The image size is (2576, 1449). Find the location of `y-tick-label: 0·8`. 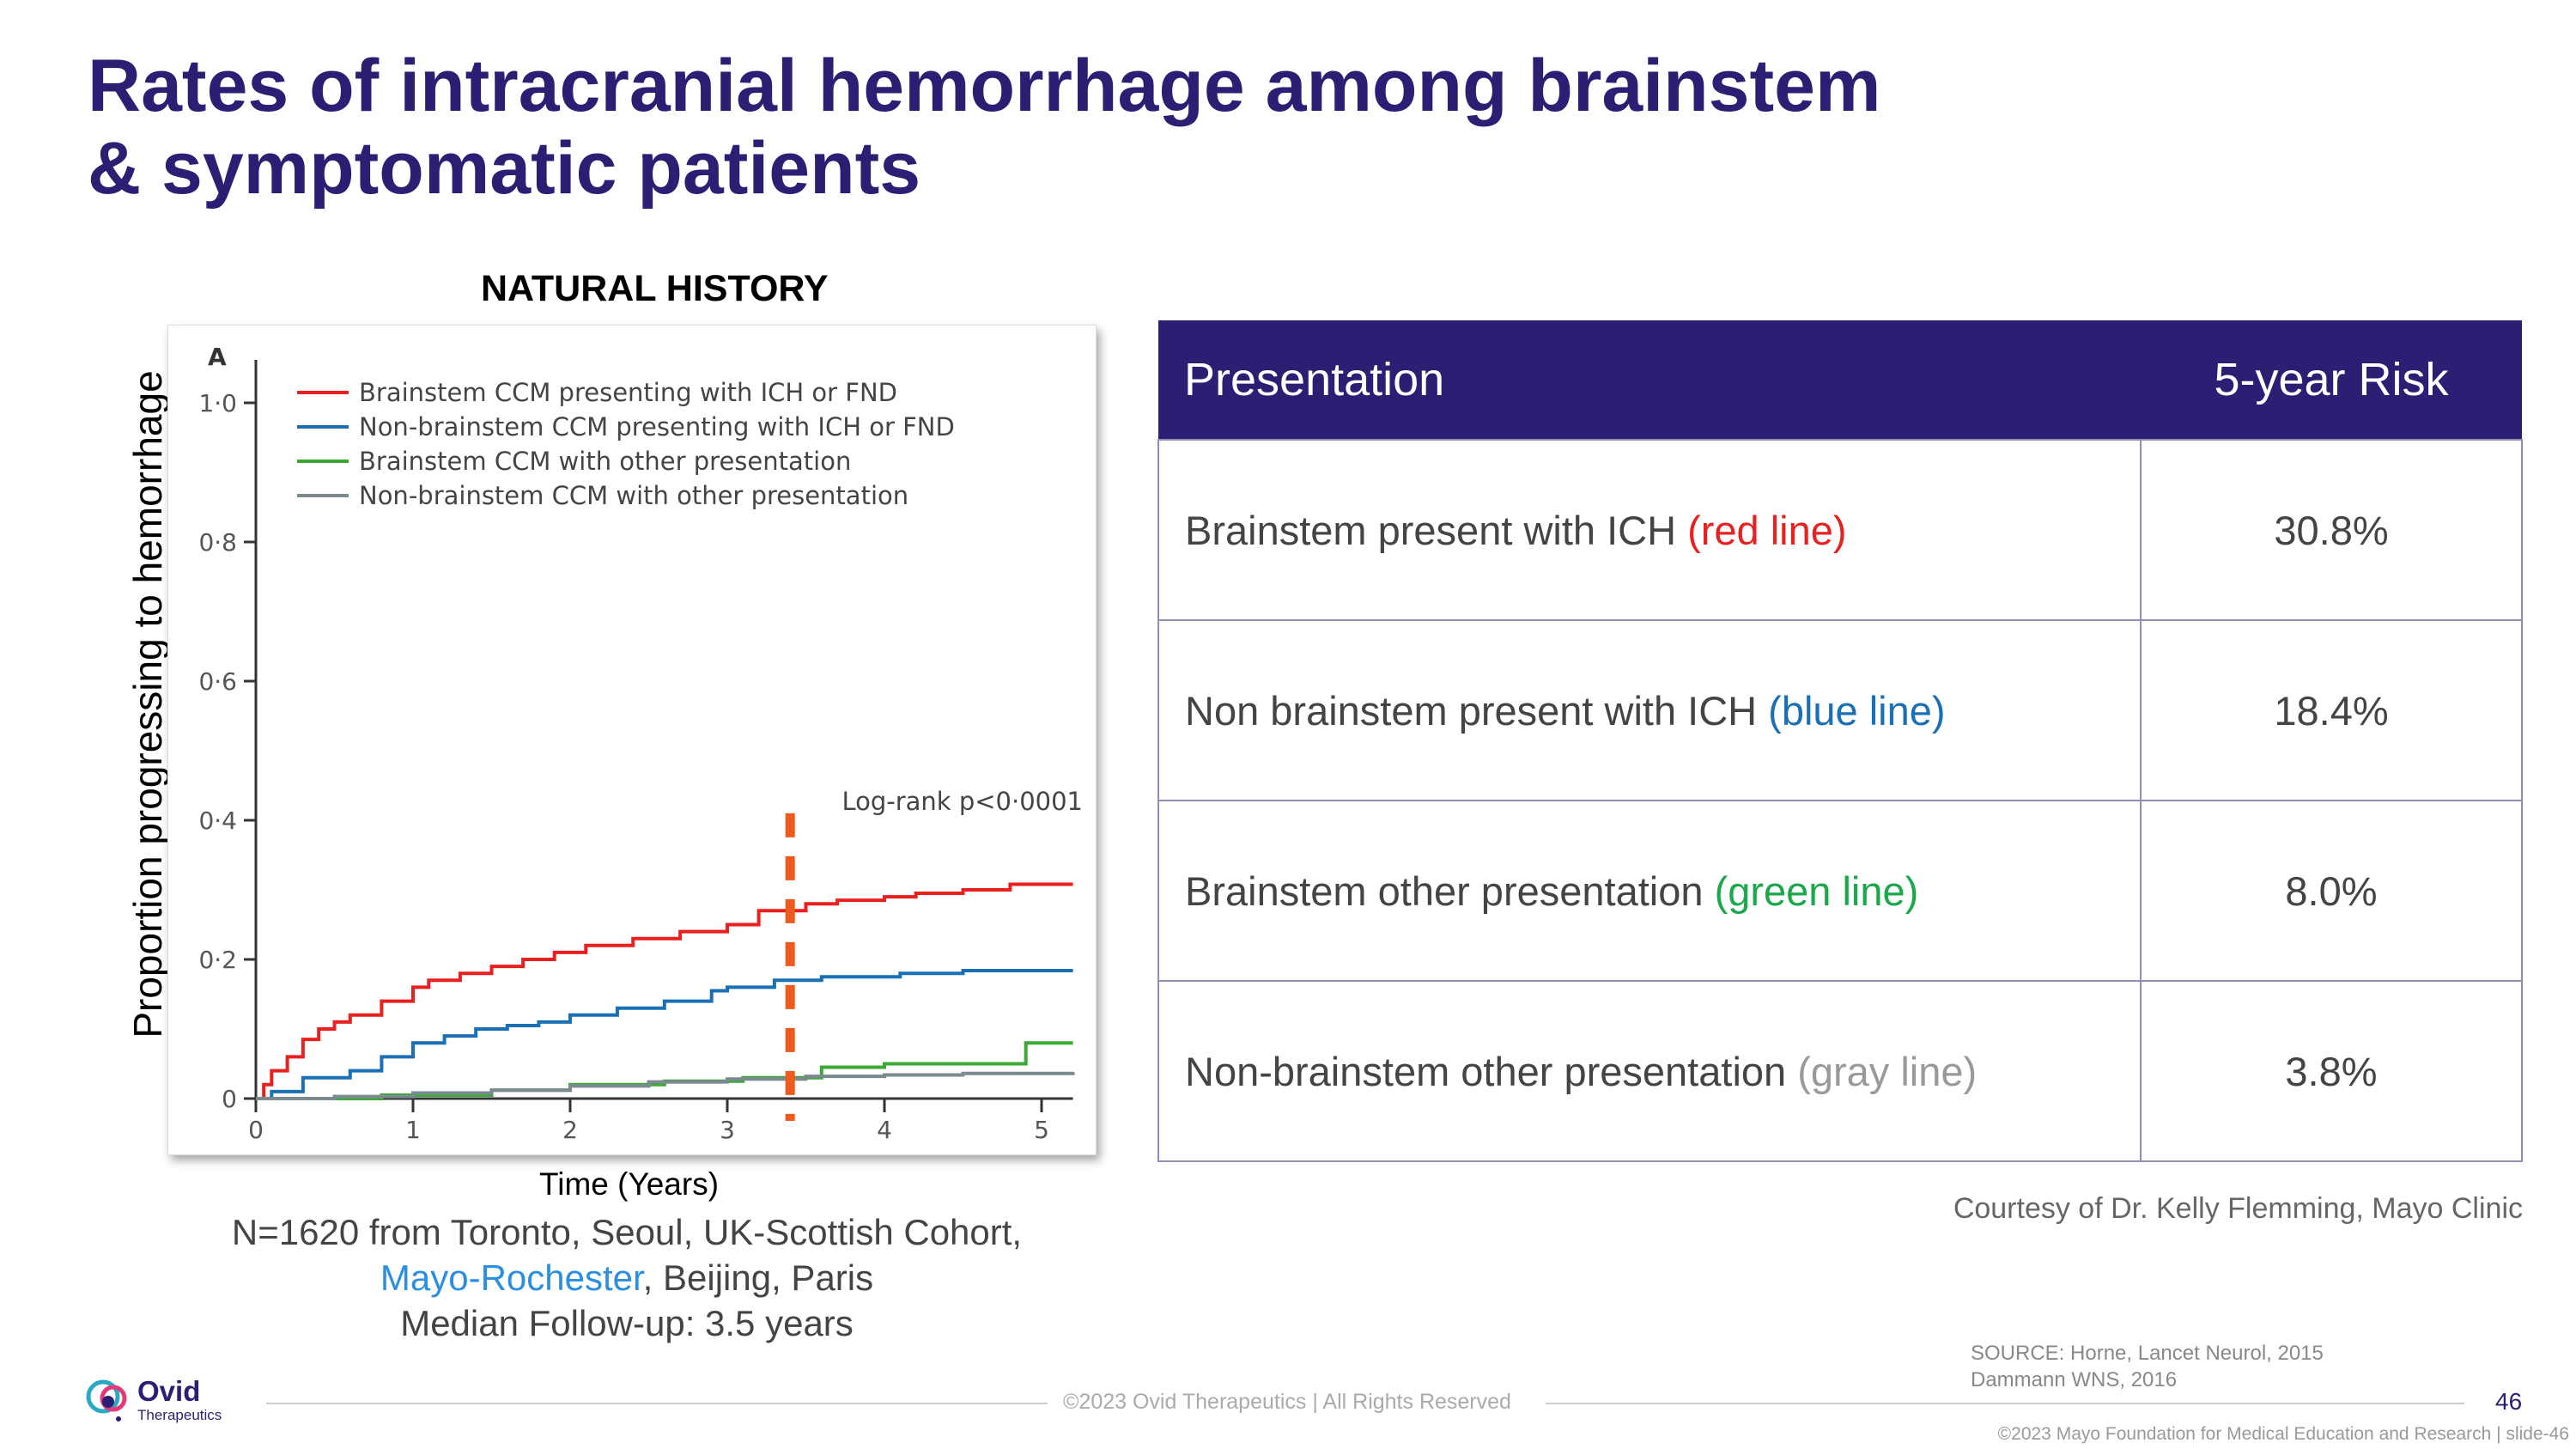

y-tick-label: 0·8 is located at coordinates (218, 542).